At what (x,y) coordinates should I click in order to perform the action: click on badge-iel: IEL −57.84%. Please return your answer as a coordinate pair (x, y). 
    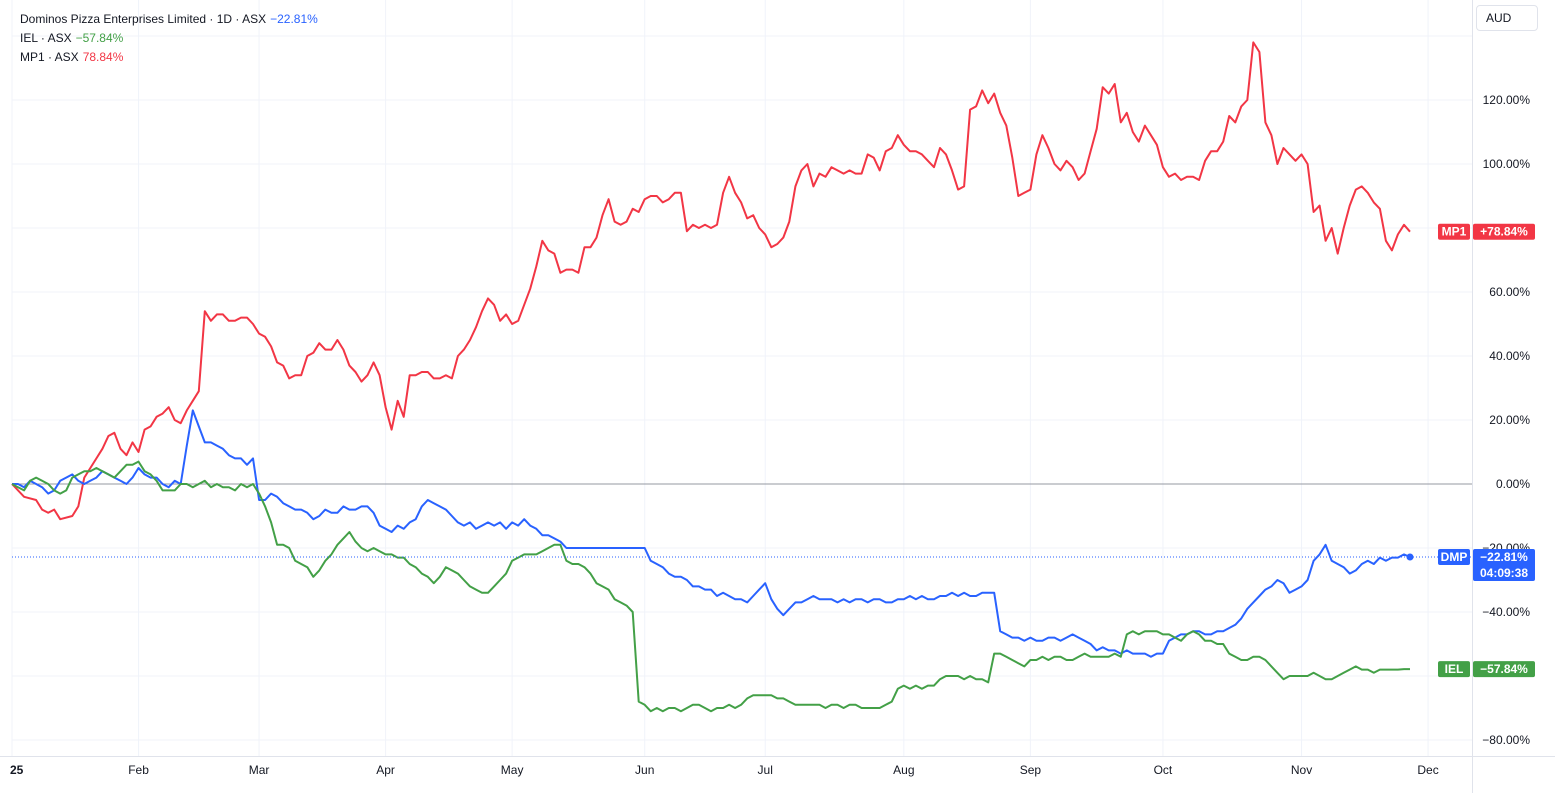
    Looking at the image, I should click on (1486, 669).